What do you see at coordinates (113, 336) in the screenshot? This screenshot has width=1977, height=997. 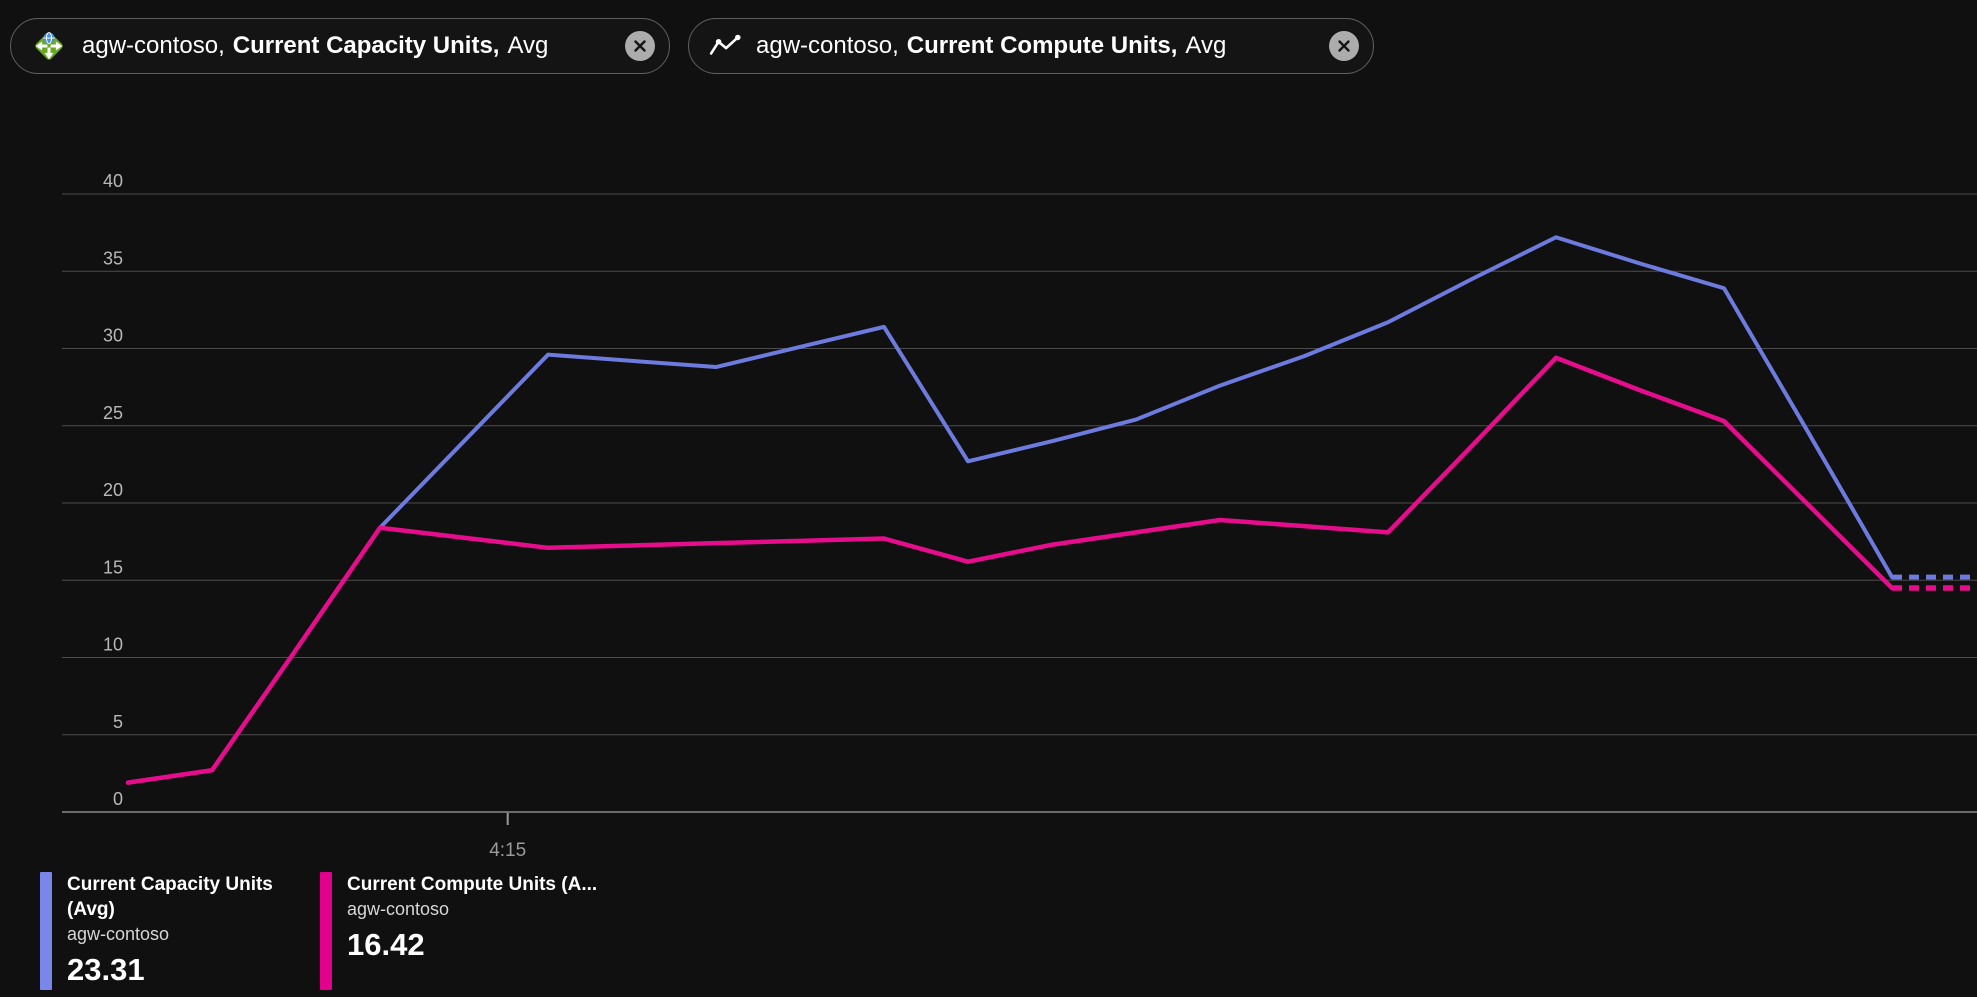 I see `y-axis-tick-label: 30` at bounding box center [113, 336].